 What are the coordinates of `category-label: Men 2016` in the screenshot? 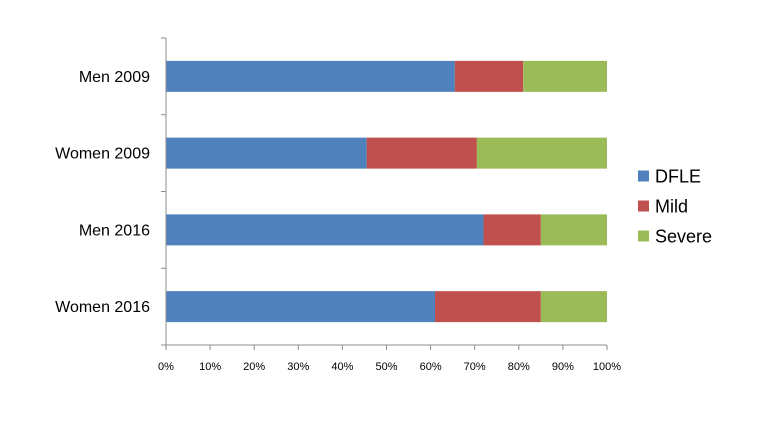 It's located at (114, 230).